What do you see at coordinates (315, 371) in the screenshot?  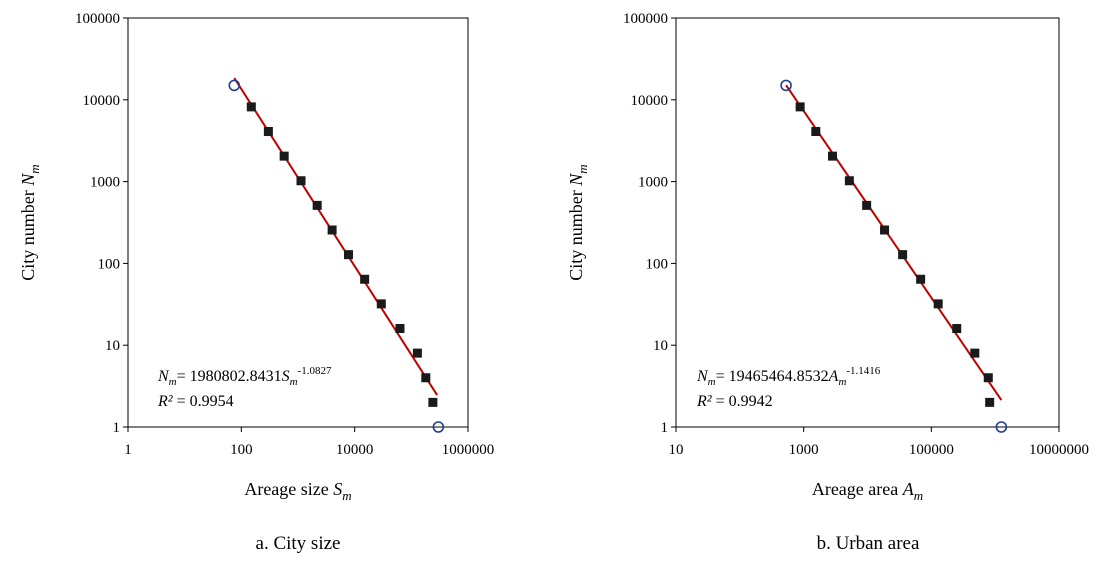 I see `equation-exponent: -1.0827` at bounding box center [315, 371].